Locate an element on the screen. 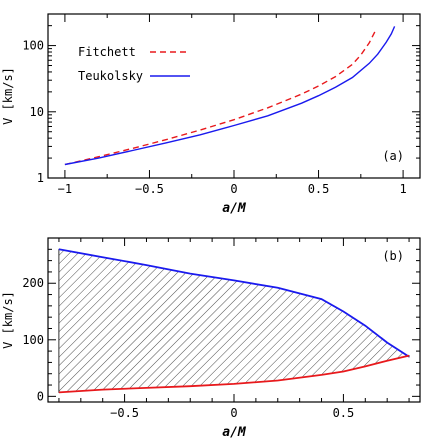 Image resolution: width=443 pixels, height=443 pixels. x-tick-label: 1 is located at coordinates (402, 189).